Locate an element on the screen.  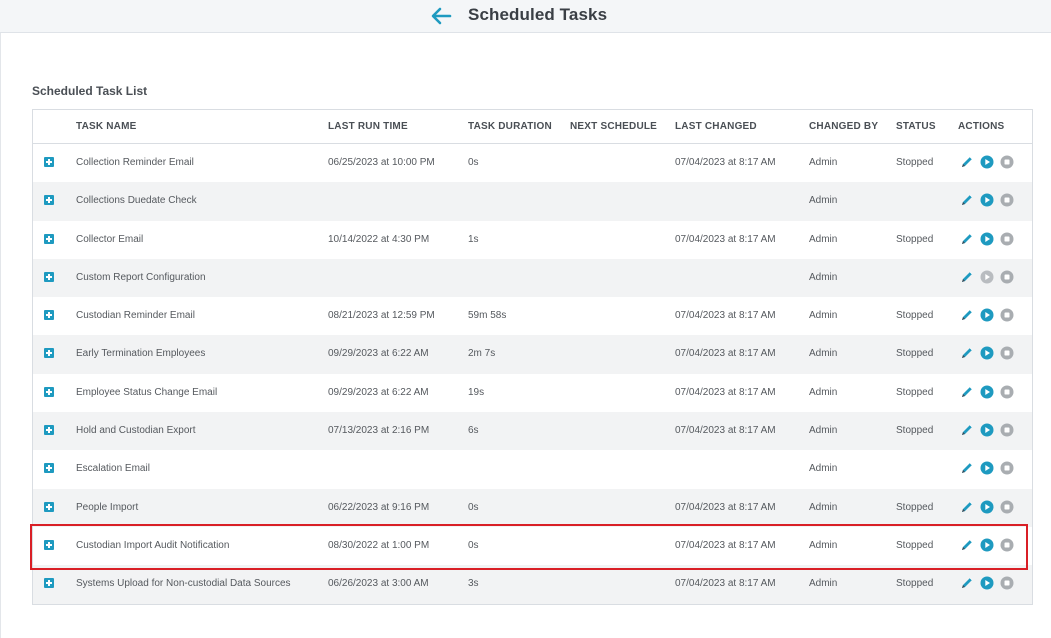
cell-task-name: Early Termination Employees is located at coordinates (141, 354).